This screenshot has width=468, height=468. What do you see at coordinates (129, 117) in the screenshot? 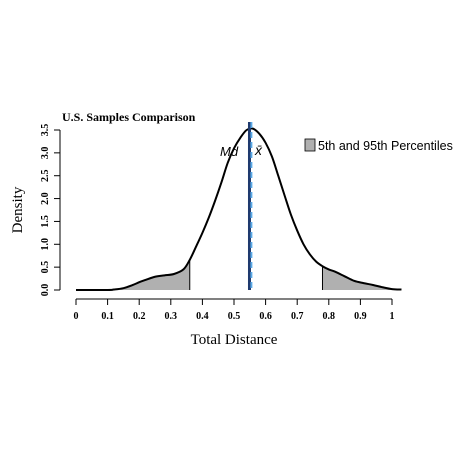
I see `chart-title: U.S. Samples Comparison` at bounding box center [129, 117].